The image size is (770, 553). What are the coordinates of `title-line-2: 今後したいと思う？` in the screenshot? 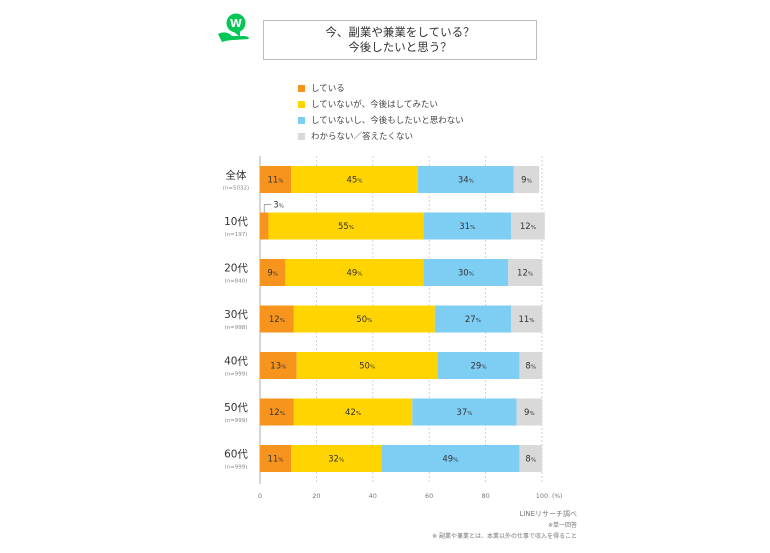 It's located at (400, 47).